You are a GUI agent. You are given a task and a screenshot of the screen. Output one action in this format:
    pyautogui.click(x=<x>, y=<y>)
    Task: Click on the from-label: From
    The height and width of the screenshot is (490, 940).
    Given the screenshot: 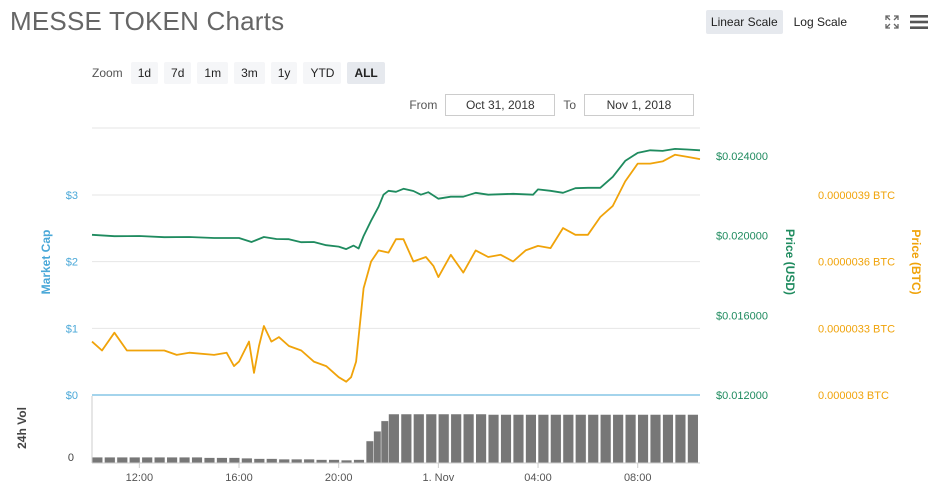 What is the action you would take?
    pyautogui.click(x=423, y=105)
    